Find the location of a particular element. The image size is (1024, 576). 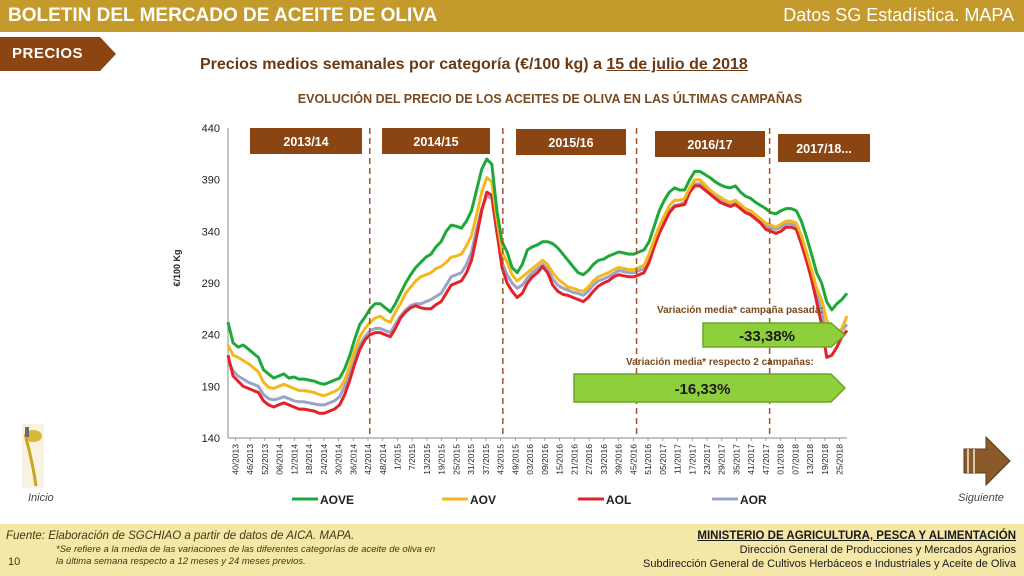

x-tick-label: 06/2014 is located at coordinates (280, 459).